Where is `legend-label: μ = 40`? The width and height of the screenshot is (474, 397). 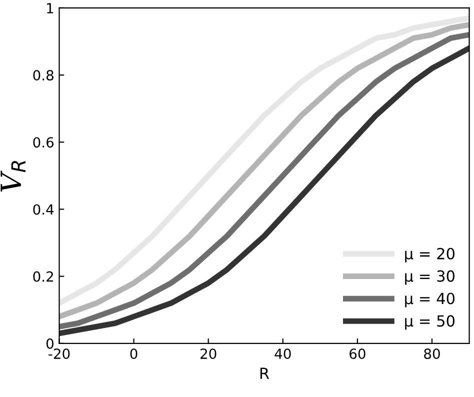 legend-label: μ = 40 is located at coordinates (429, 300).